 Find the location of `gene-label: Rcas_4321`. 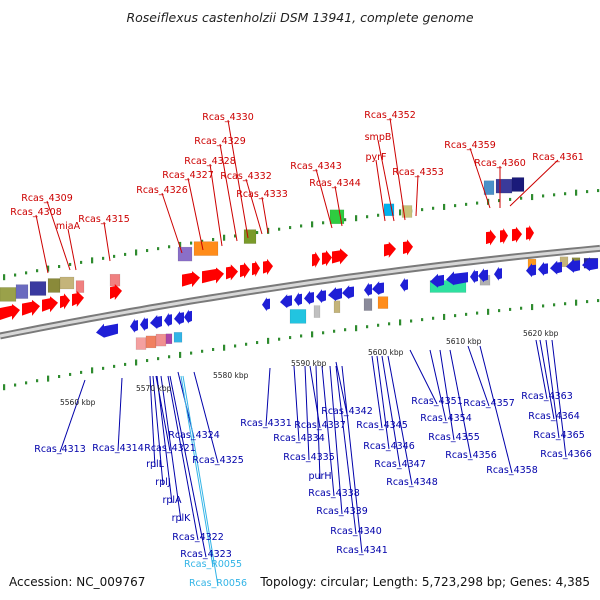

gene-label: Rcas_4321 is located at coordinates (170, 448).